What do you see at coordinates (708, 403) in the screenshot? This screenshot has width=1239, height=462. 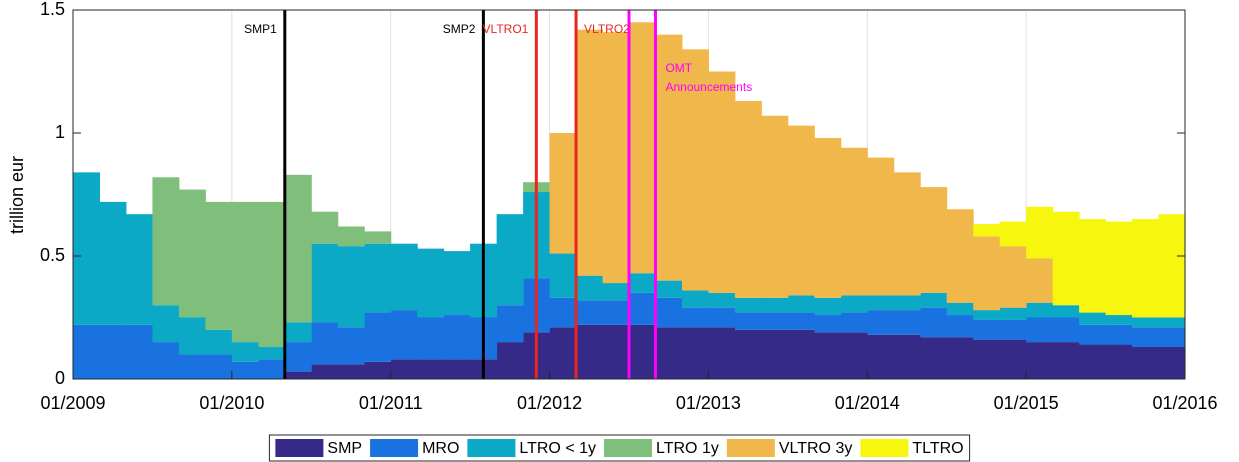 I see `x-tick-label: 01/2013` at bounding box center [708, 403].